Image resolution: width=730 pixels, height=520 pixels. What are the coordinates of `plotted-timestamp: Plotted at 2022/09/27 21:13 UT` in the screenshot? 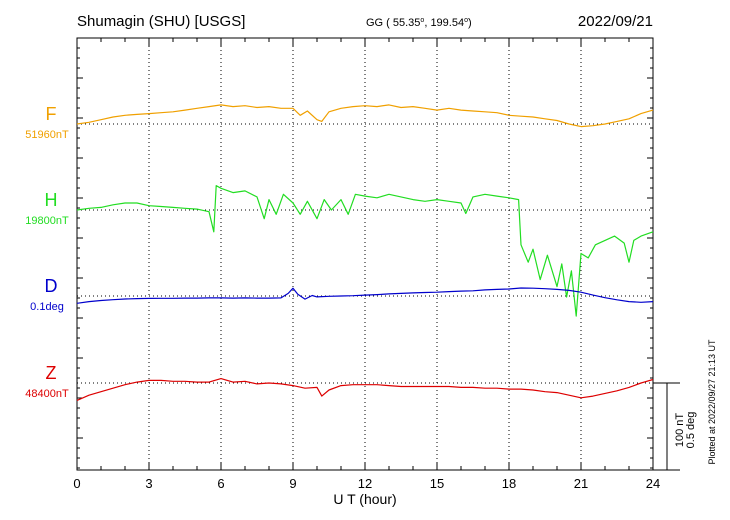 It's located at (712, 402).